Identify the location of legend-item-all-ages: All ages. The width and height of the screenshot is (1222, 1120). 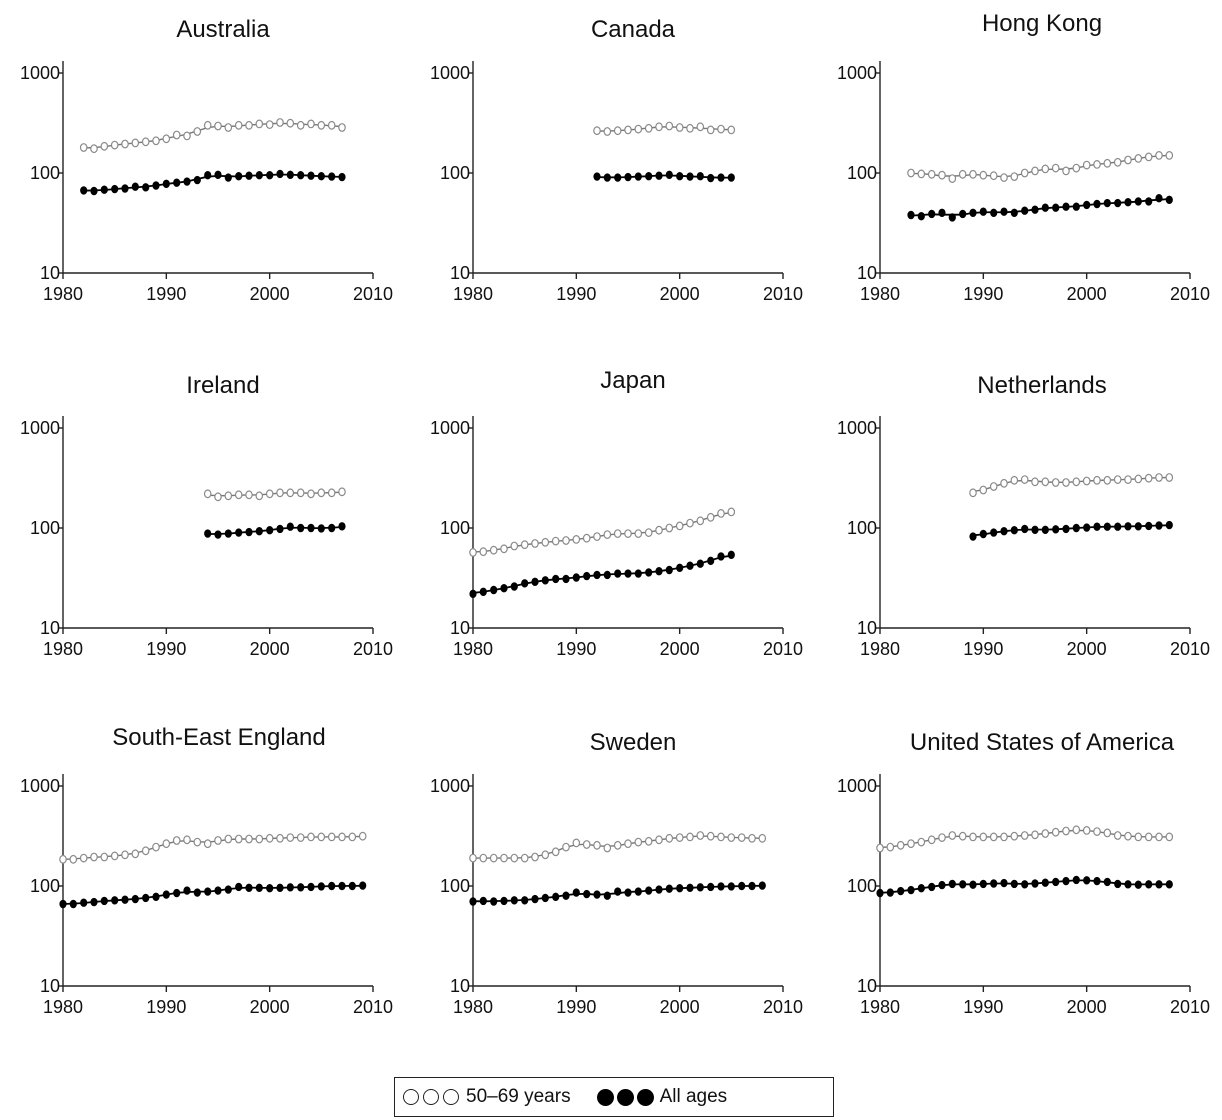
(662, 1097).